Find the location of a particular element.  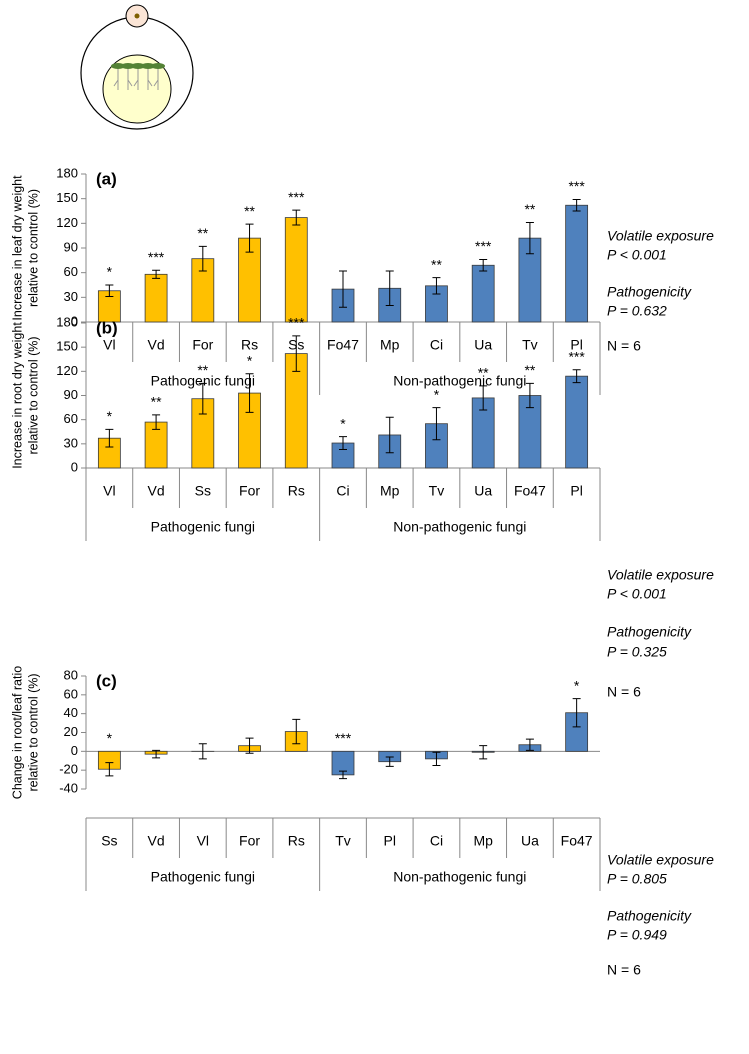

y-tick-label: -20 is located at coordinates (68, 769).